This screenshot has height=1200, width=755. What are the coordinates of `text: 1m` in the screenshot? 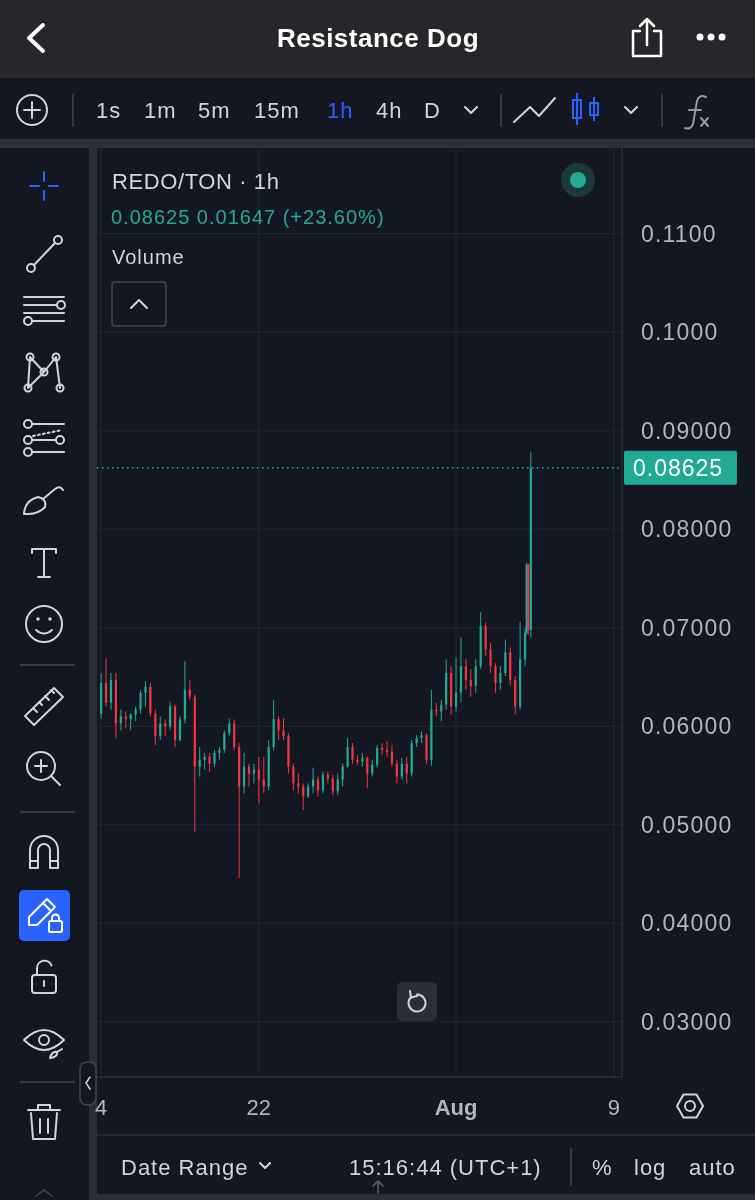 It's located at (160, 110).